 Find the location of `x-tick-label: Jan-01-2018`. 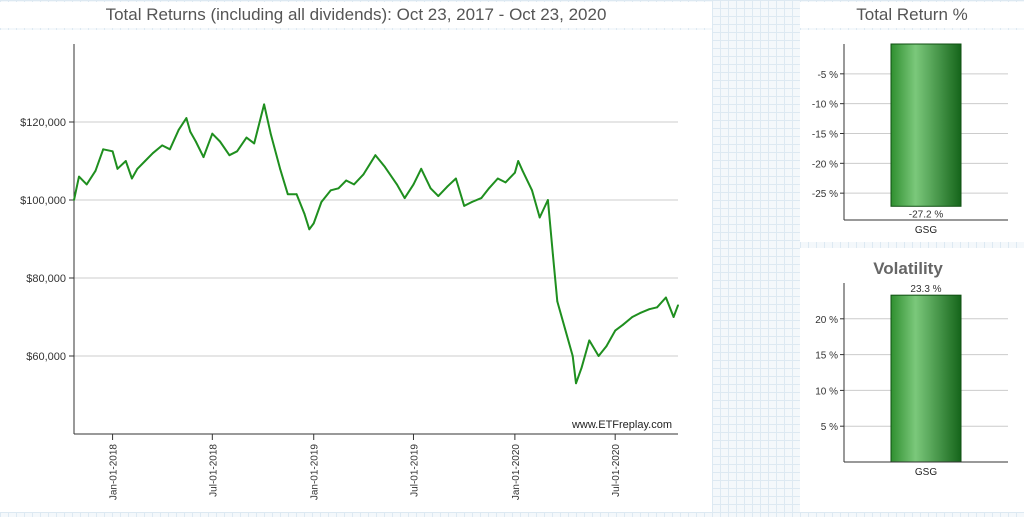

x-tick-label: Jan-01-2018 is located at coordinates (114, 472).